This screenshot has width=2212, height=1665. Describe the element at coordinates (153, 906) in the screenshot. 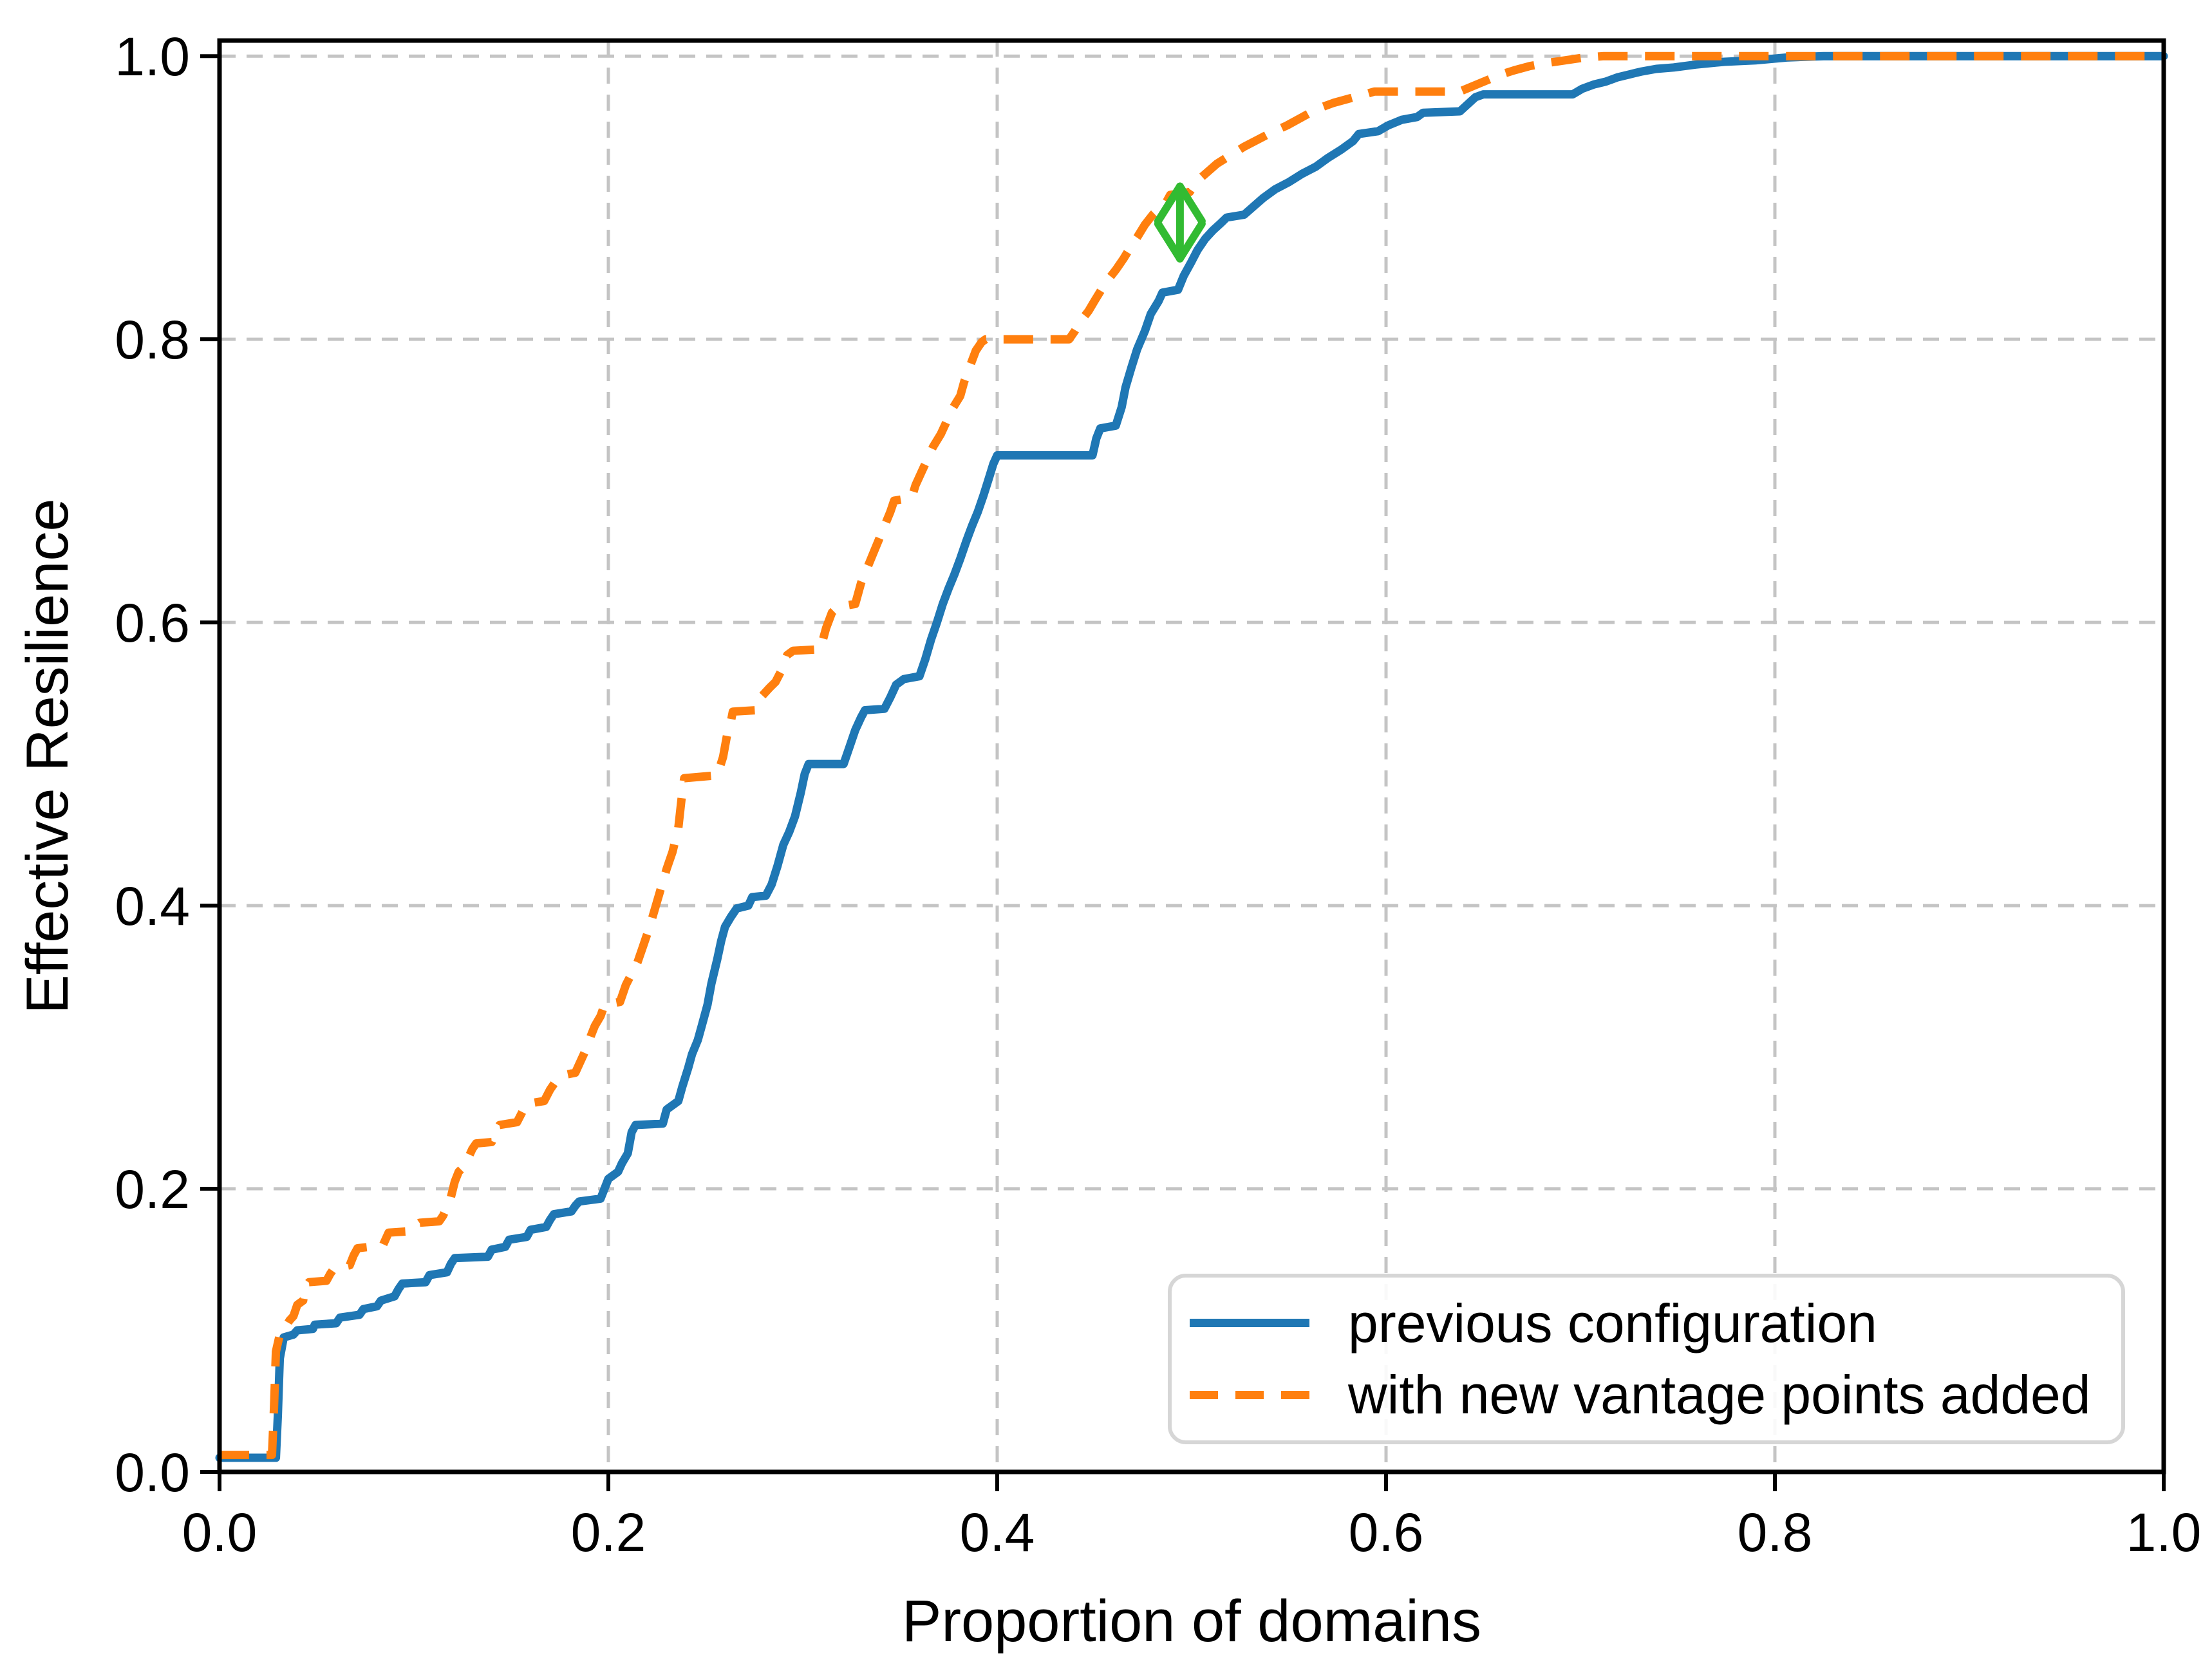

I see `y-tick-label: 0.4` at that location.